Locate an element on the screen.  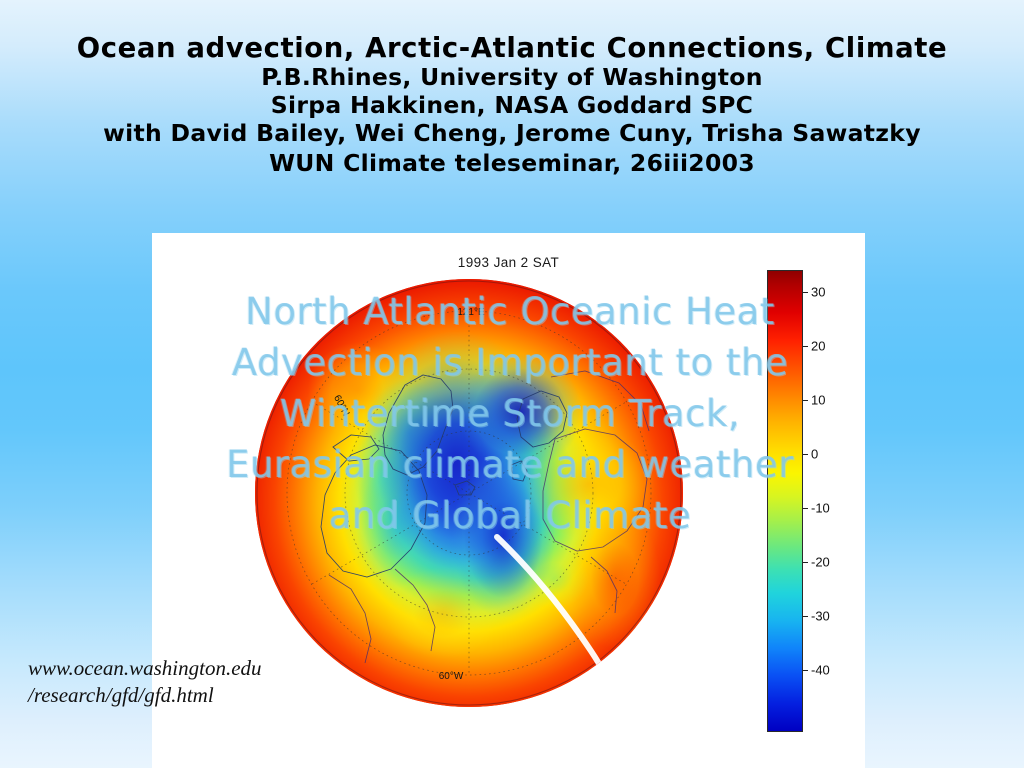
coastline-eurasia is located at coordinates (595, 490).